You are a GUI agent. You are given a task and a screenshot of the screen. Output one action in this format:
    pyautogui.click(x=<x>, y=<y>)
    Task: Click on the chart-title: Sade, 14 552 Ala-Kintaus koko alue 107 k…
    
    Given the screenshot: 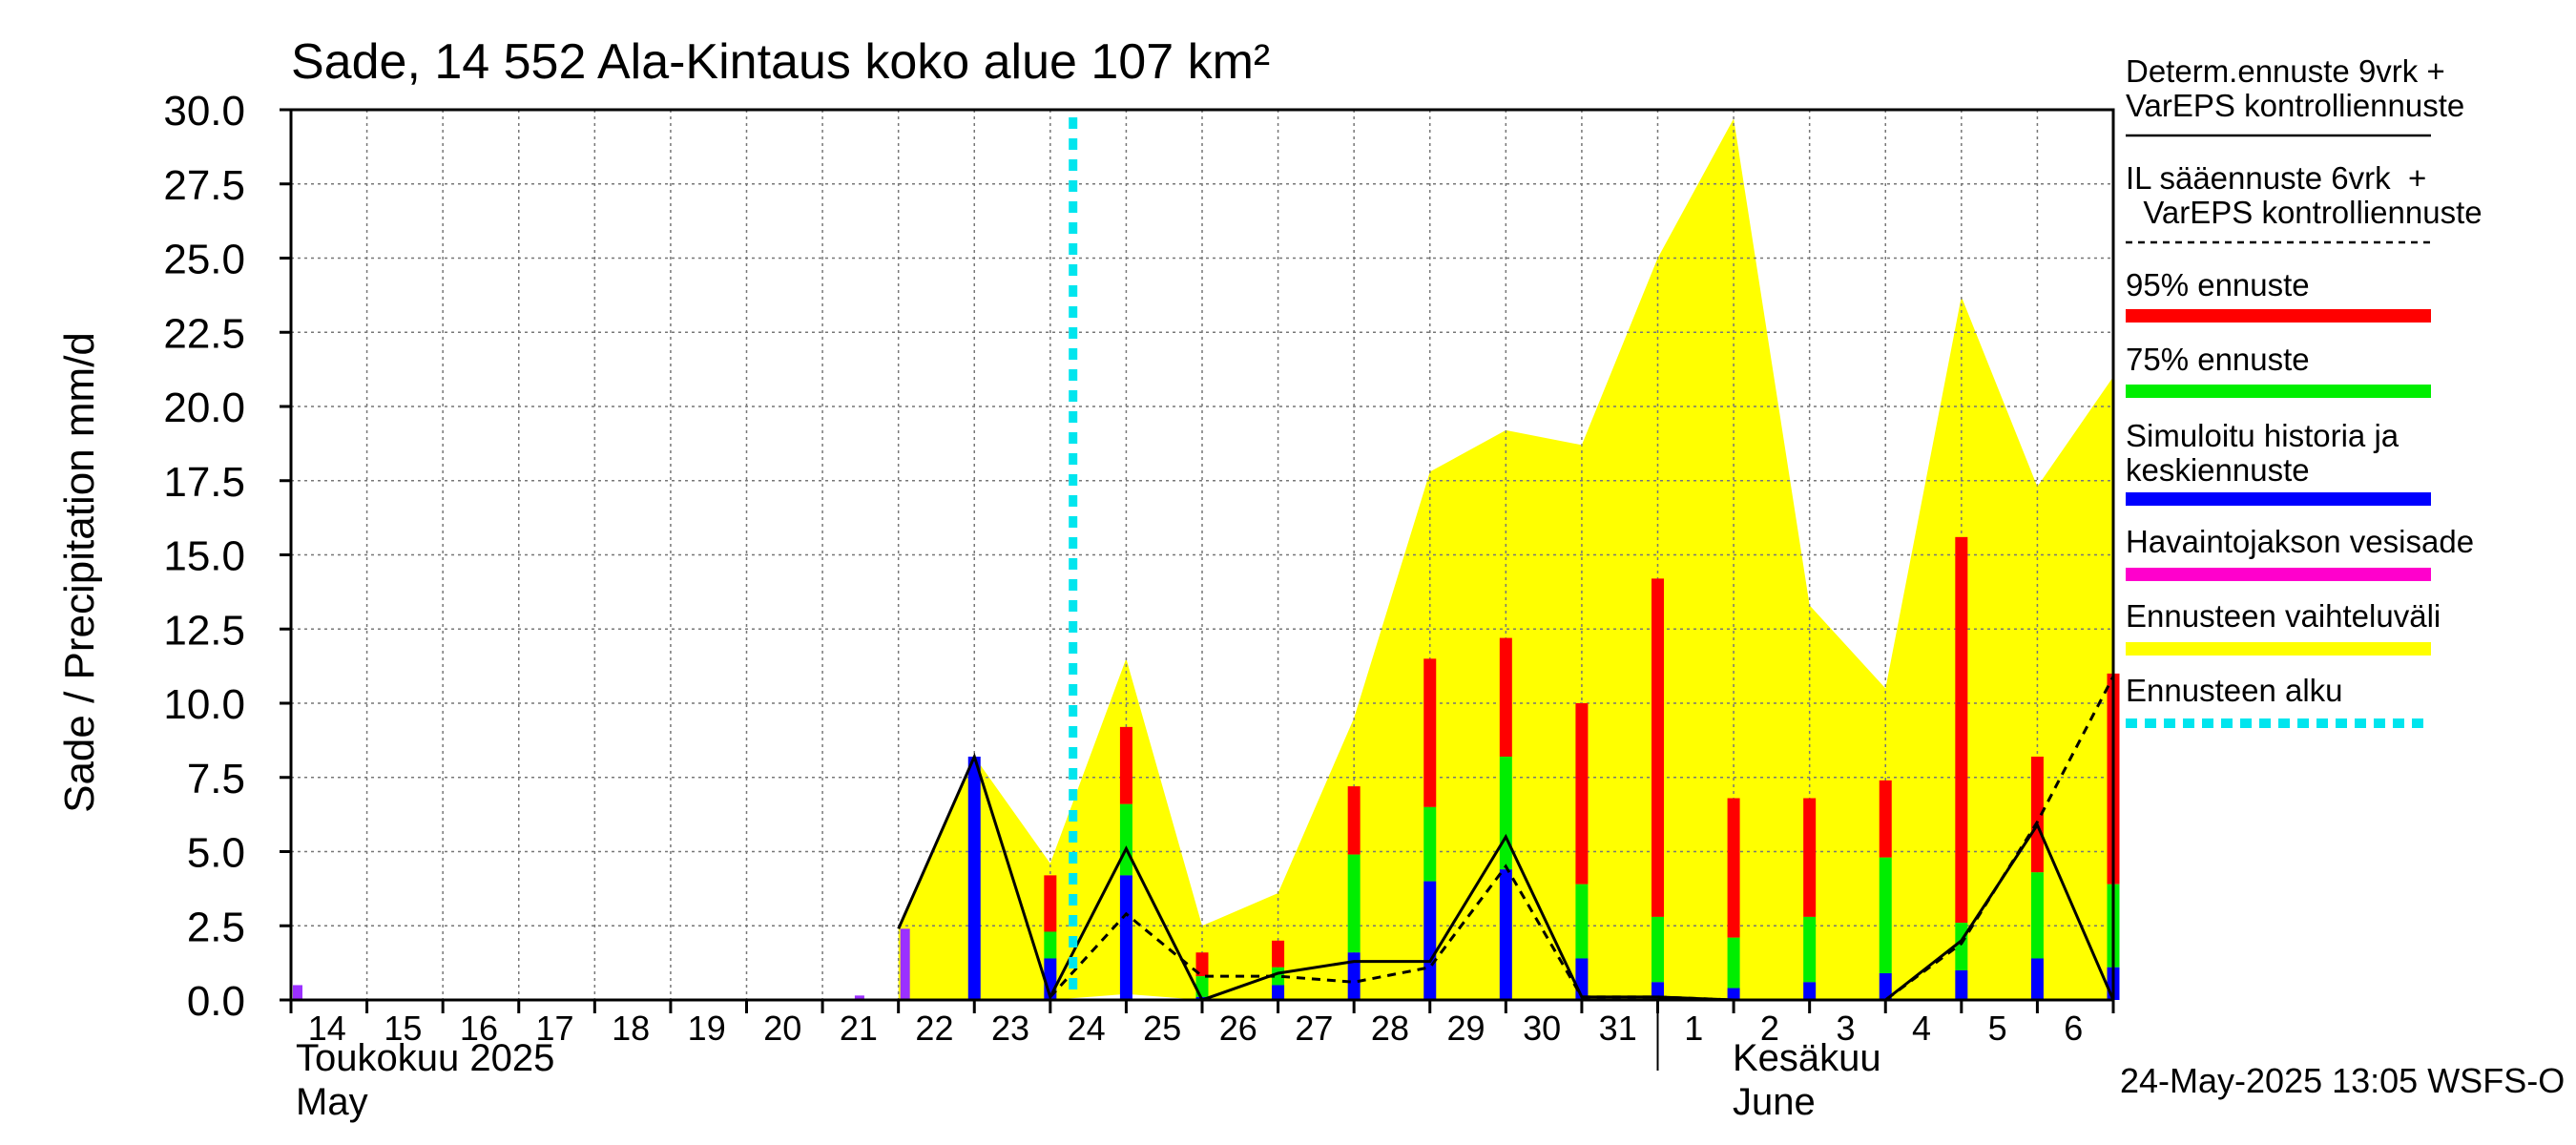 What is the action you would take?
    pyautogui.click(x=780, y=62)
    